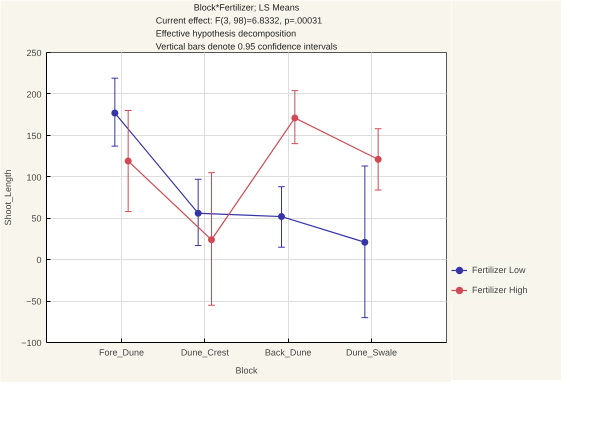 The height and width of the screenshot is (439, 610). I want to click on legend-label: Fertilizer High, so click(500, 290).